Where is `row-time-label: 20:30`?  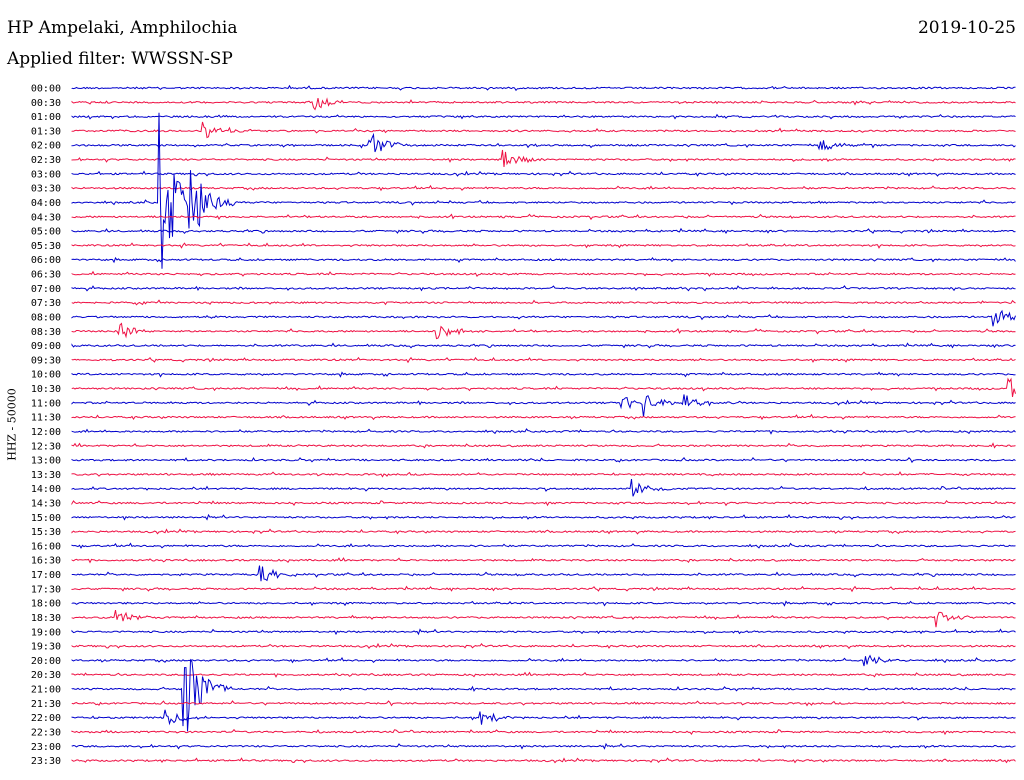
row-time-label: 20:30 is located at coordinates (46, 675).